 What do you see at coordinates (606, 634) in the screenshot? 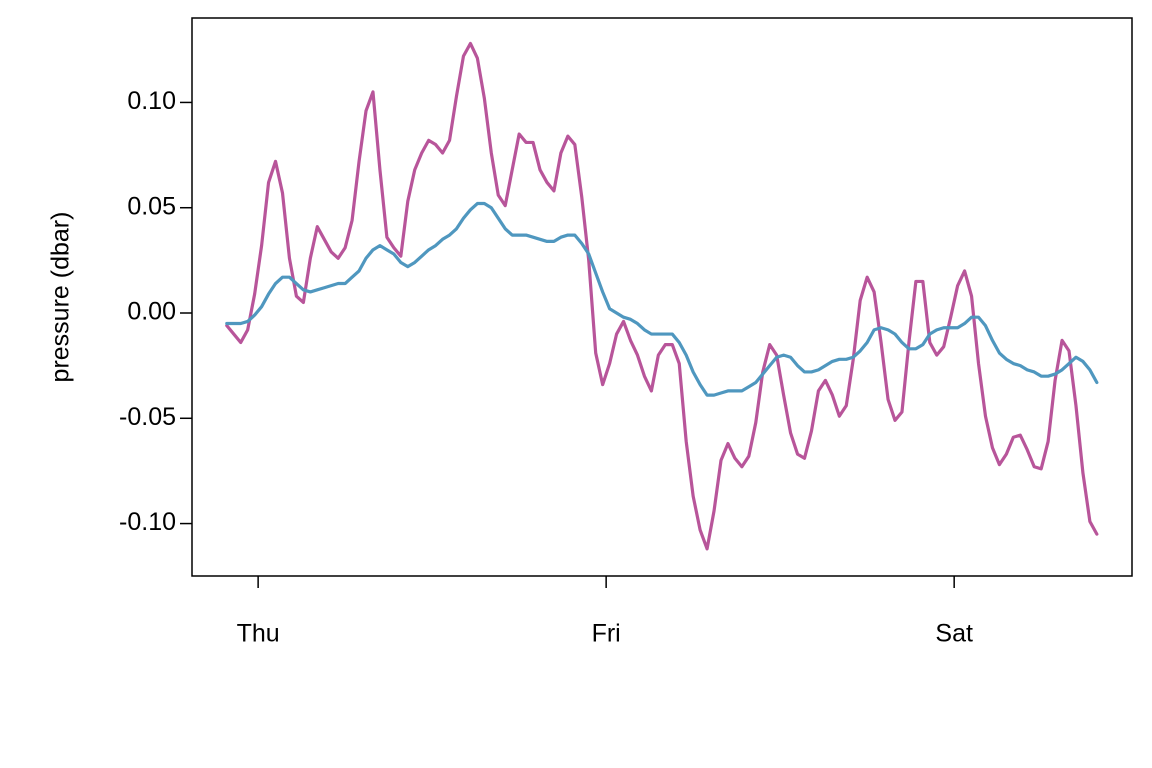
I see `x-tick-label: Fri` at bounding box center [606, 634].